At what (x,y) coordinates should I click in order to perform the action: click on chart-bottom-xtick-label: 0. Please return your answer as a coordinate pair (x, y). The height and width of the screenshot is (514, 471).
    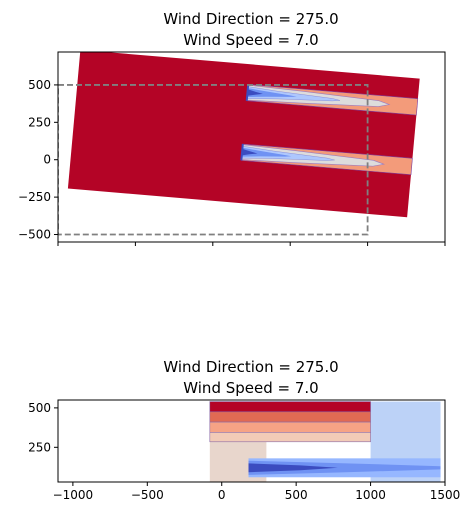
    Looking at the image, I should click on (222, 495).